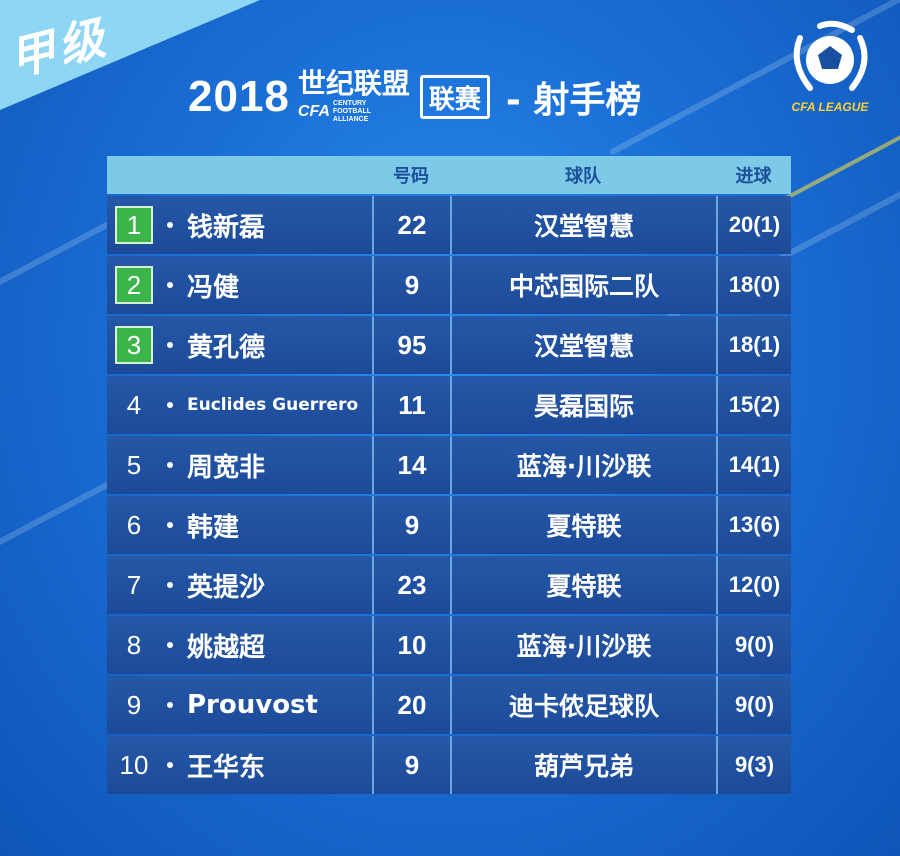 The image size is (900, 856). What do you see at coordinates (130, 55) in the screenshot?
I see `corner-ribbon` at bounding box center [130, 55].